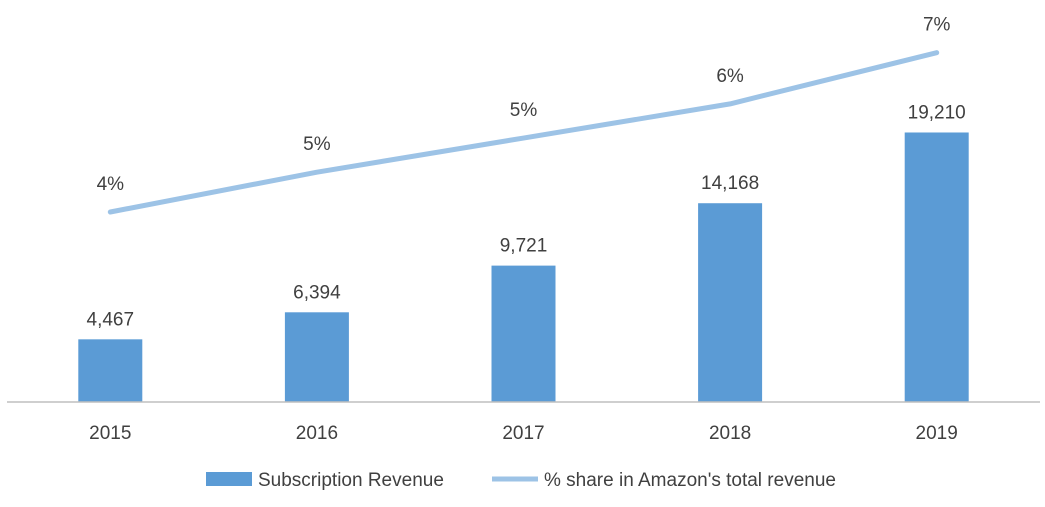  What do you see at coordinates (690, 480) in the screenshot?
I see `legend-line-label: % share in Amazon's total revenue` at bounding box center [690, 480].